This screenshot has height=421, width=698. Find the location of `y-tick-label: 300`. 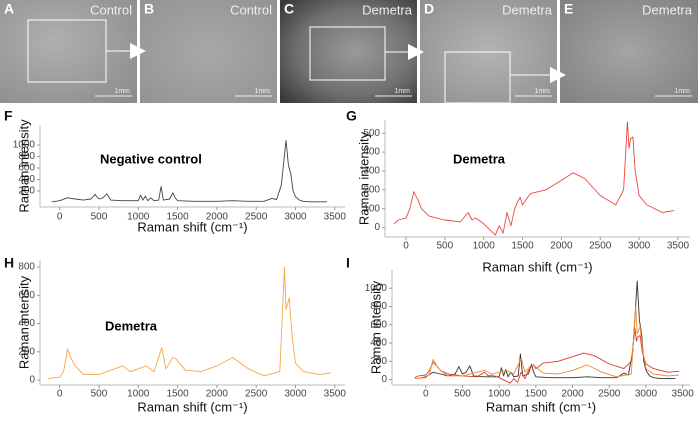

y-tick-label: 300 is located at coordinates (371, 171).